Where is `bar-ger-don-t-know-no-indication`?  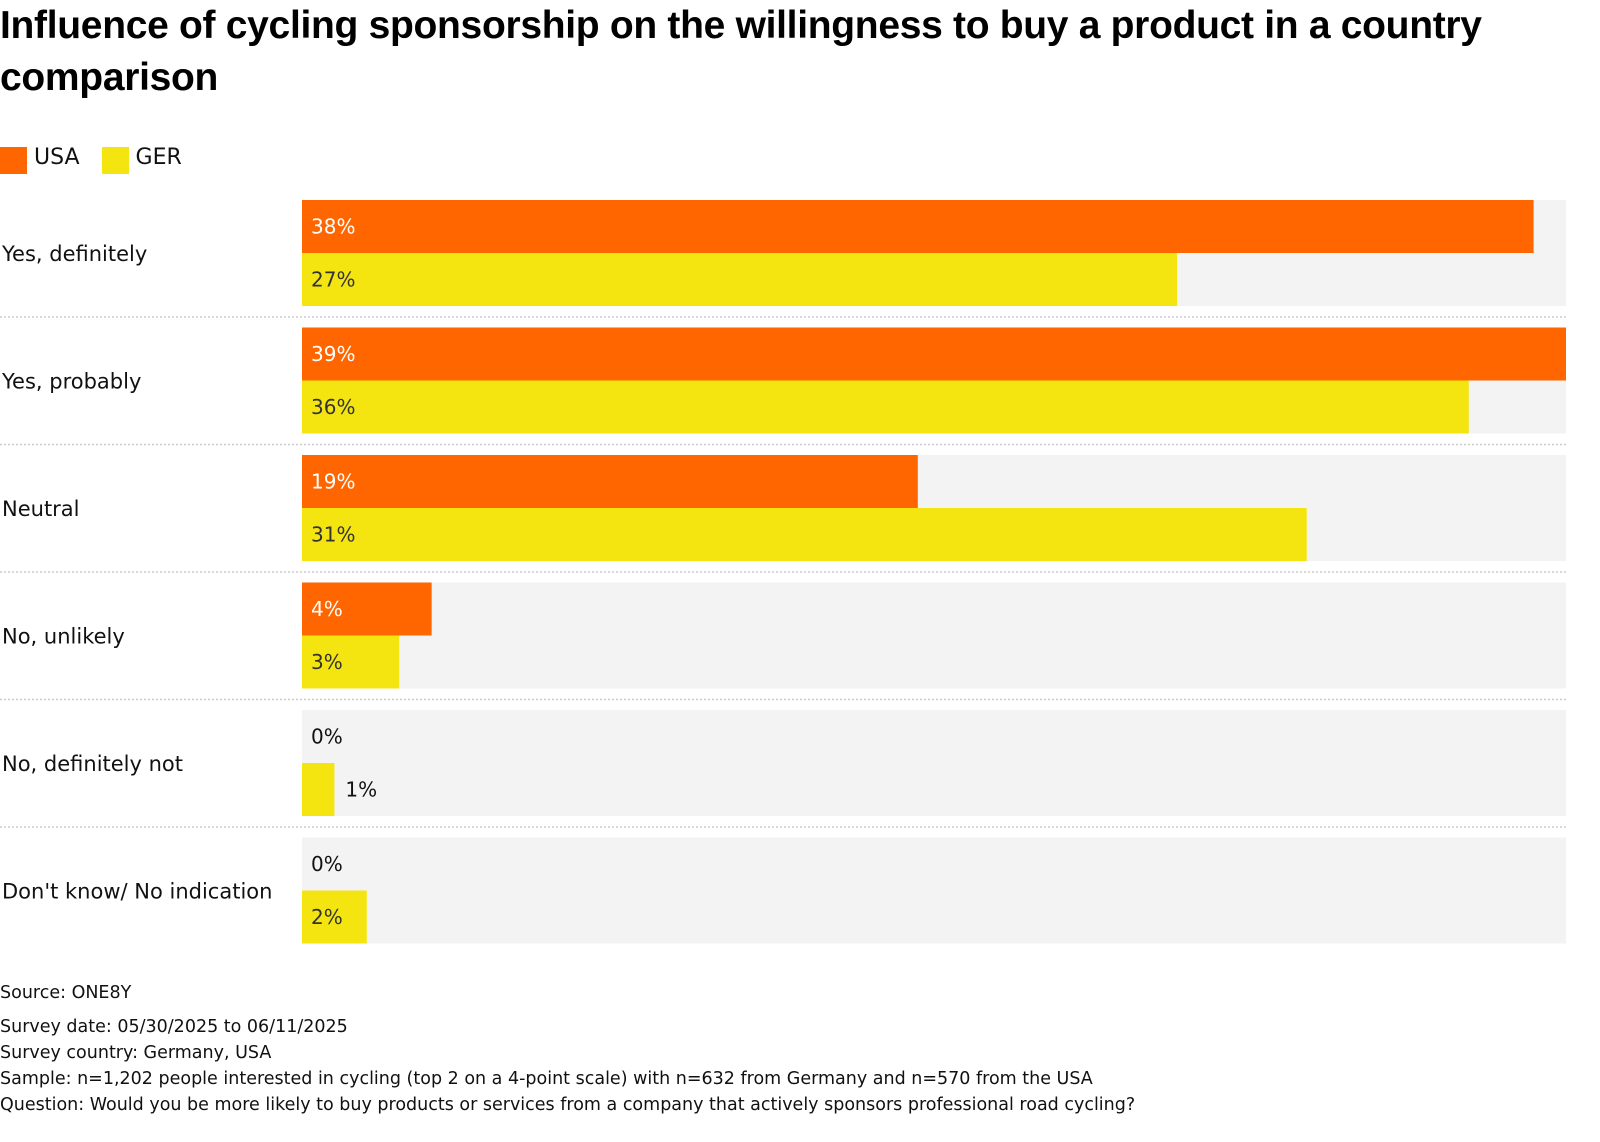
bar-ger-don-t-know-no-indication is located at coordinates (334, 917).